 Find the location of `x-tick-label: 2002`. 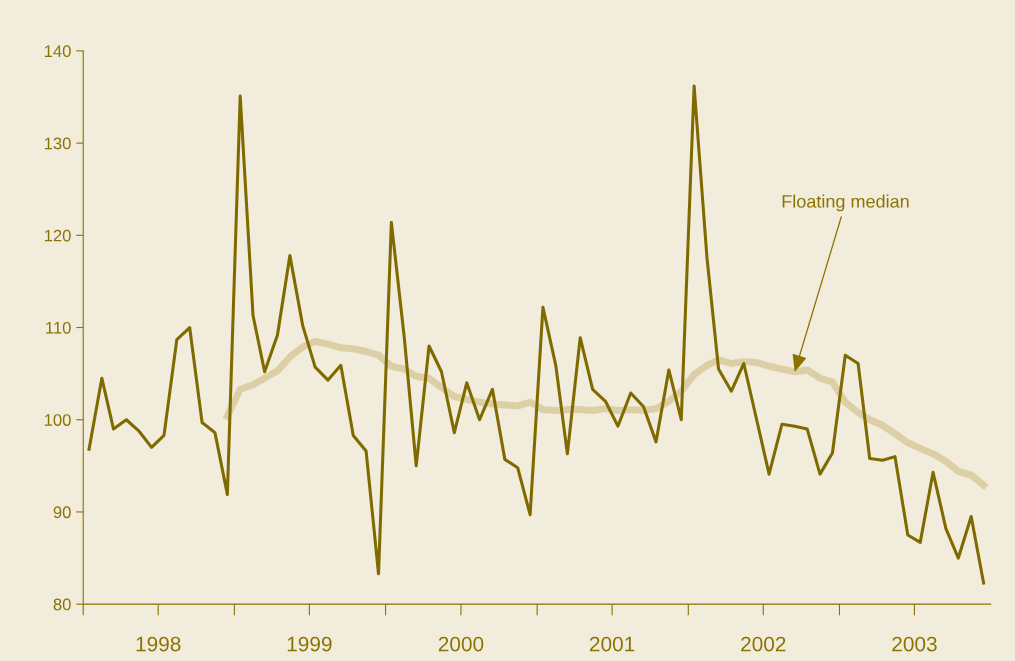

x-tick-label: 2002 is located at coordinates (763, 644).